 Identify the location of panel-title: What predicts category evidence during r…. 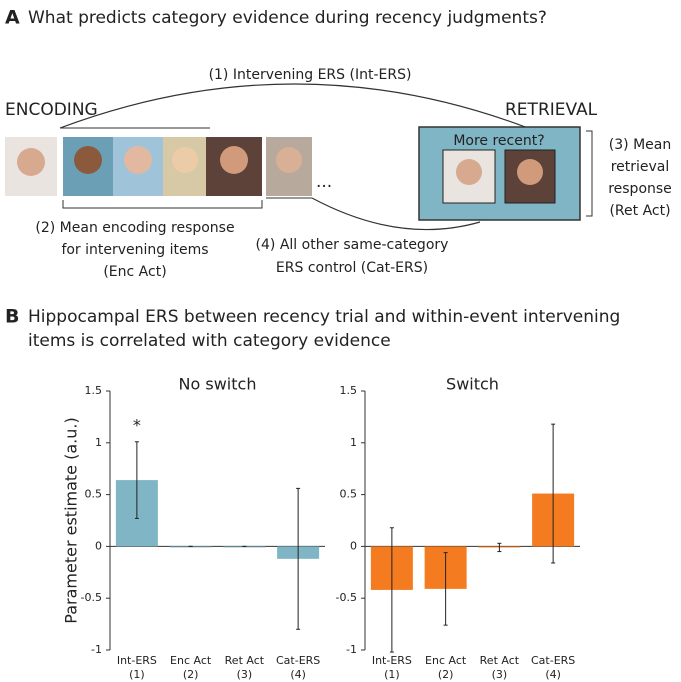
(287, 18).